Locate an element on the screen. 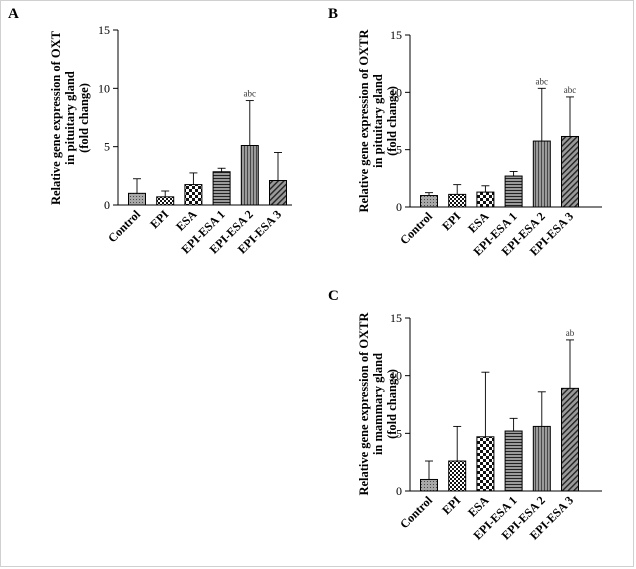 The height and width of the screenshot is (569, 636). panel-label: C is located at coordinates (333, 296).